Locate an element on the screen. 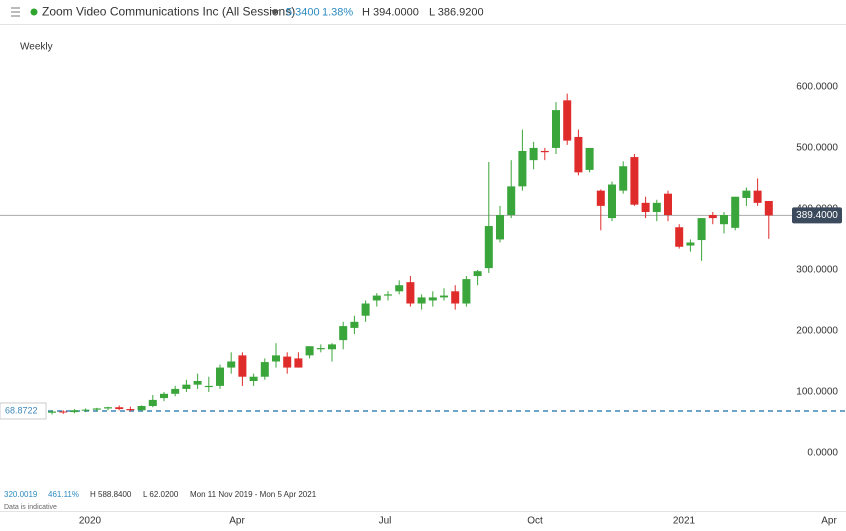 This screenshot has height=531, width=846. footer-high: H 588.8400 is located at coordinates (111, 494).